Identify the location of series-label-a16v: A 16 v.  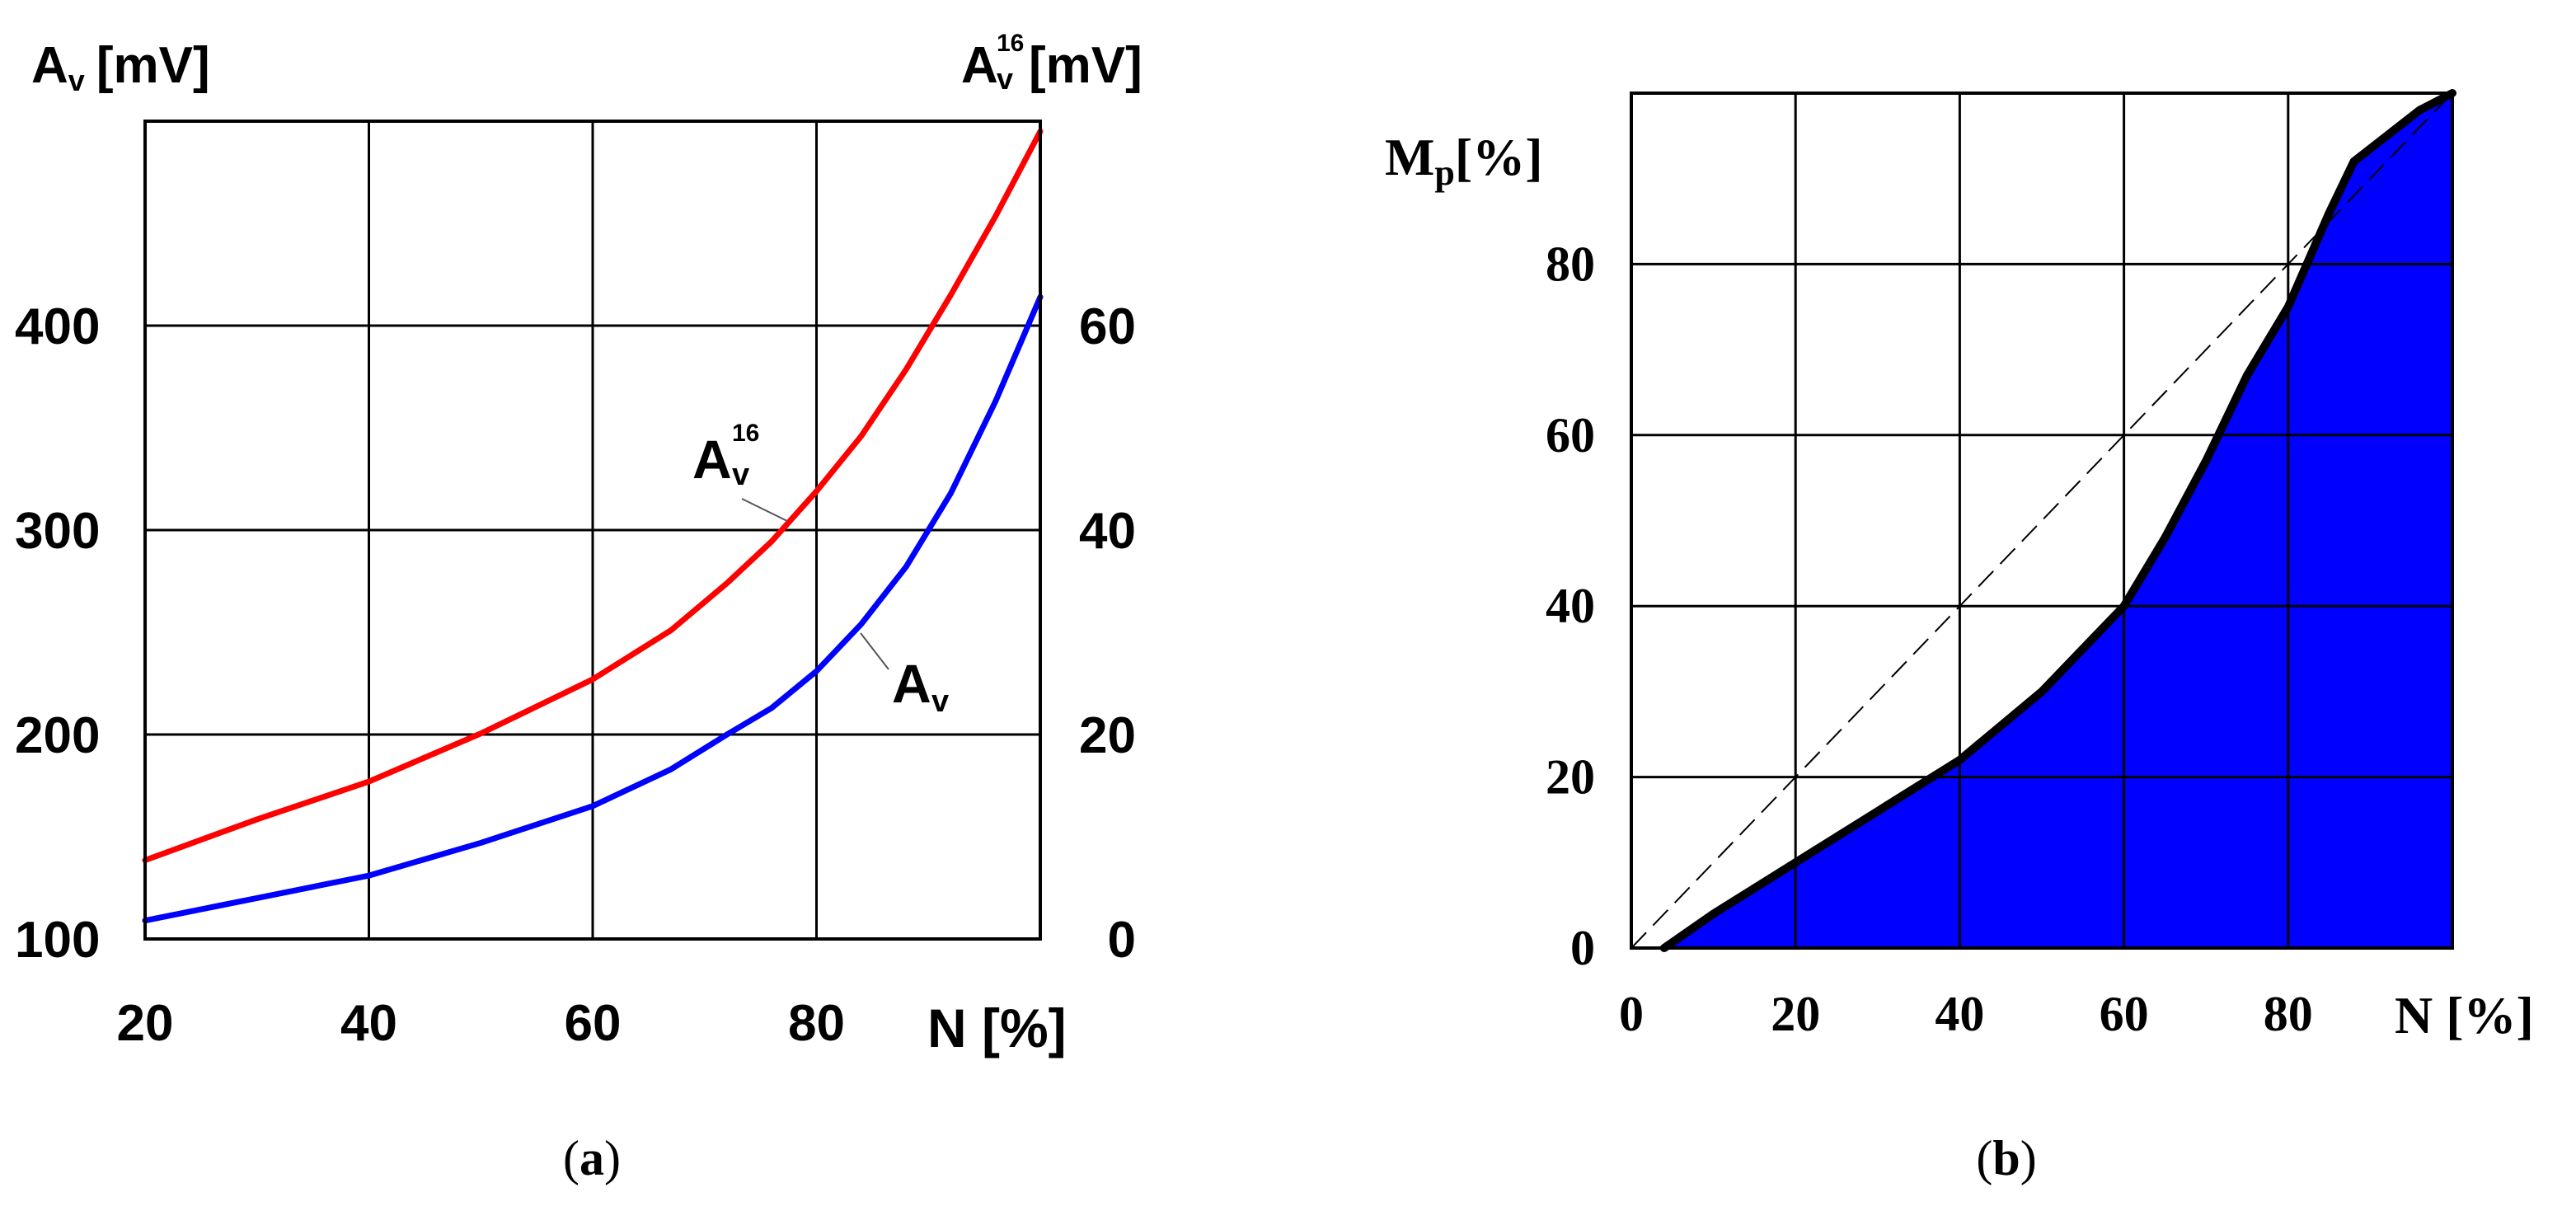
(725, 456).